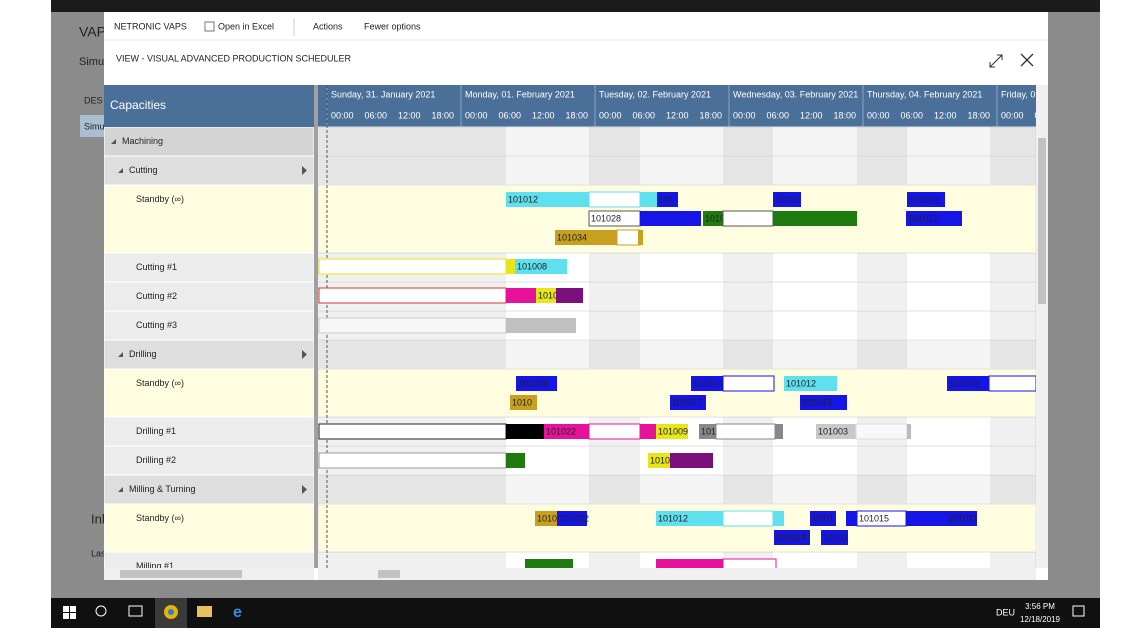 This screenshot has width=1147, height=643. What do you see at coordinates (392, 26) in the screenshot?
I see `fewer-options: Fewer options` at bounding box center [392, 26].